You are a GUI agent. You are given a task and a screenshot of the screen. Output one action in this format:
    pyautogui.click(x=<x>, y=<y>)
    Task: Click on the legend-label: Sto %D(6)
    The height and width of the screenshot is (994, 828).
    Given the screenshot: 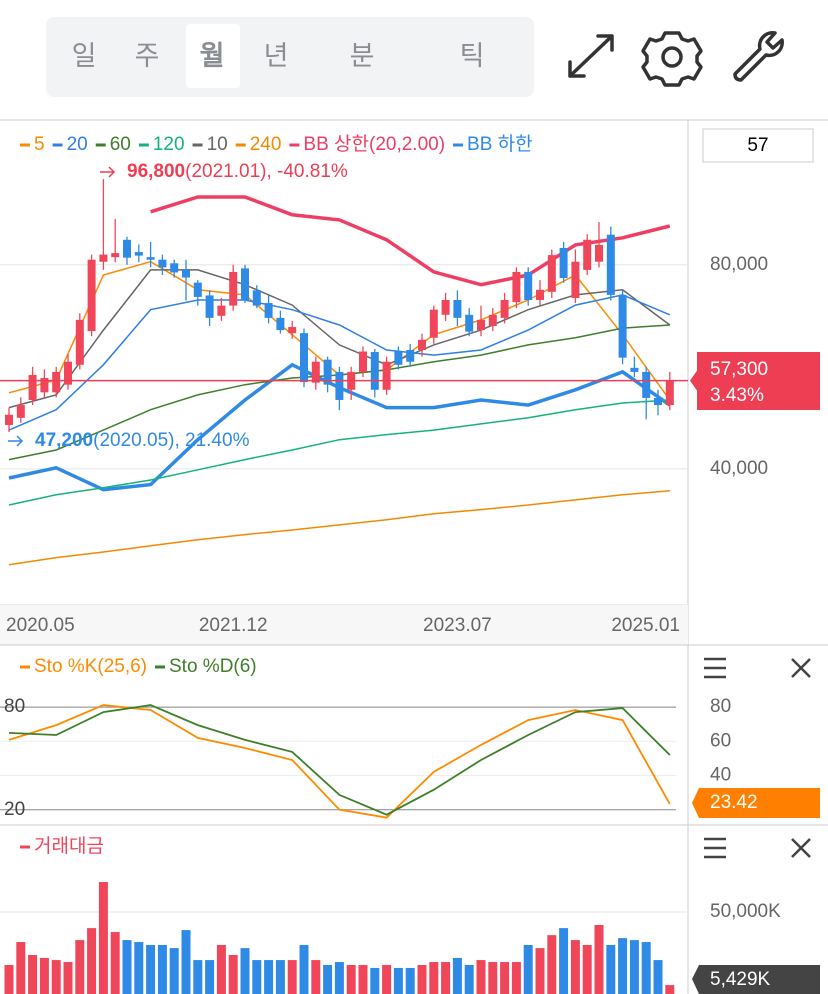 What is the action you would take?
    pyautogui.click(x=213, y=666)
    